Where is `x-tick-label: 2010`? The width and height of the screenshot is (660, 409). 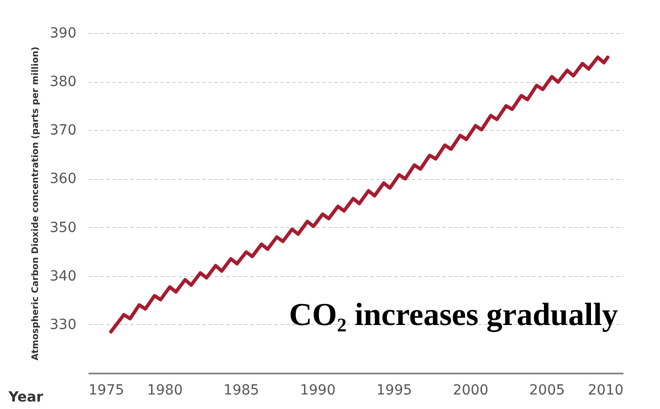 x-tick-label: 2010 is located at coordinates (606, 390).